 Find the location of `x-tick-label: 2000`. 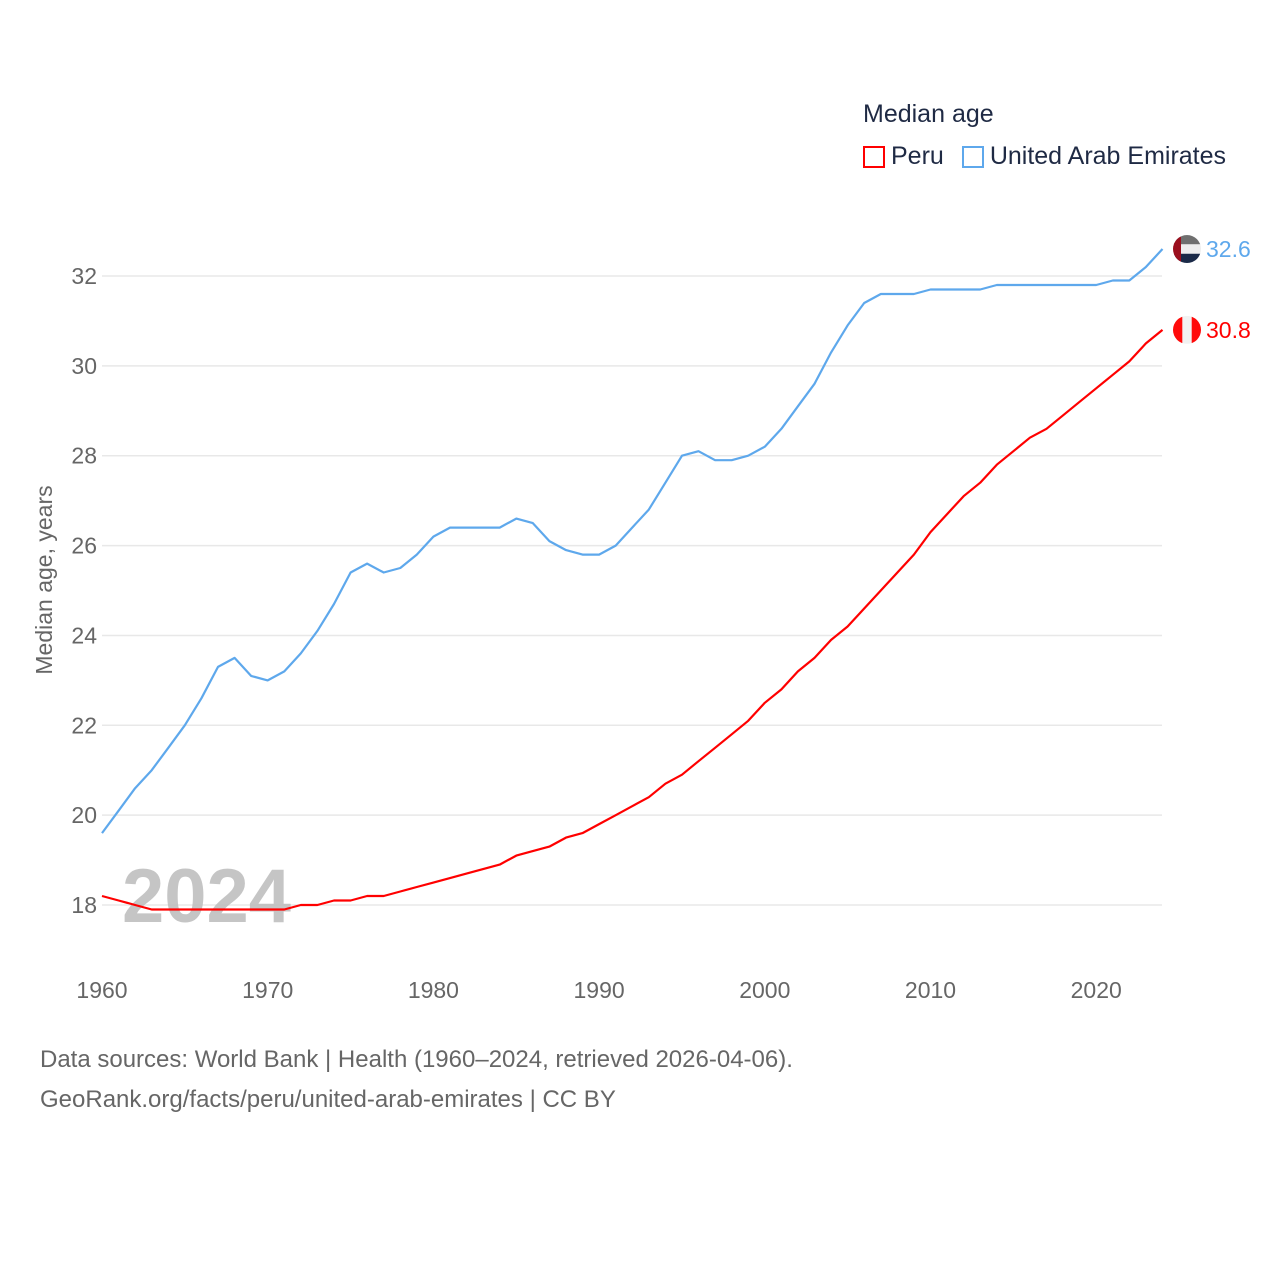

x-tick-label: 2000 is located at coordinates (764, 990).